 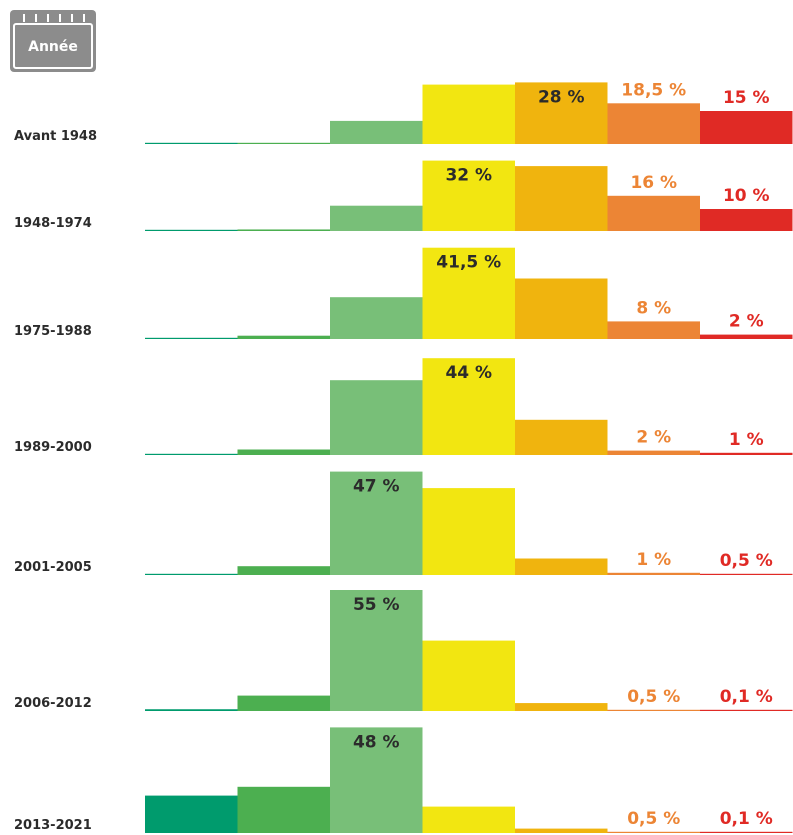 I want to click on year-icon: Année, so click(x=53, y=41).